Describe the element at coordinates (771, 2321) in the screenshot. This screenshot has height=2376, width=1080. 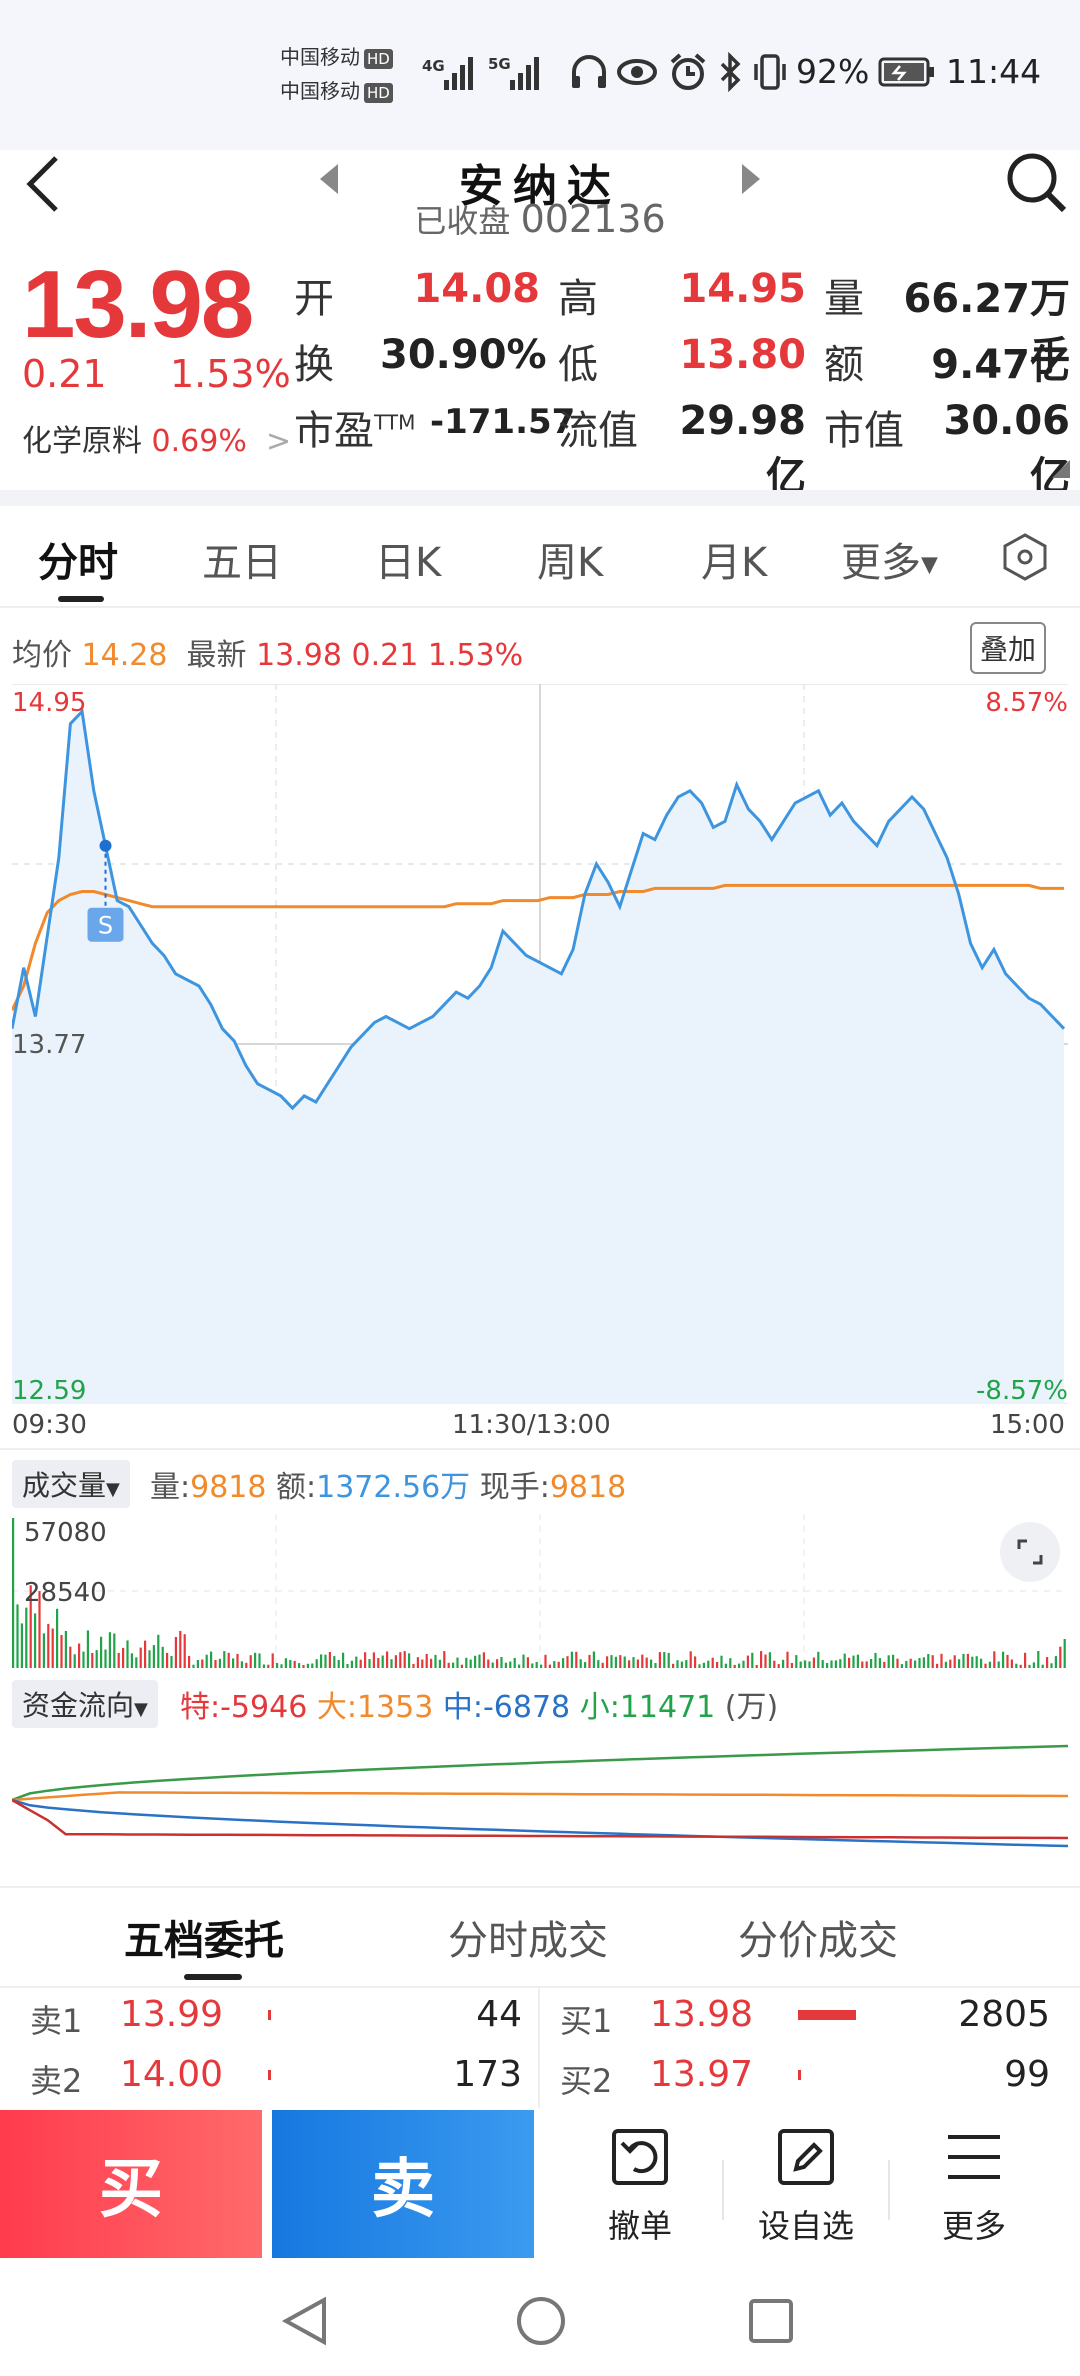
I see `nav-recents-icon` at that location.